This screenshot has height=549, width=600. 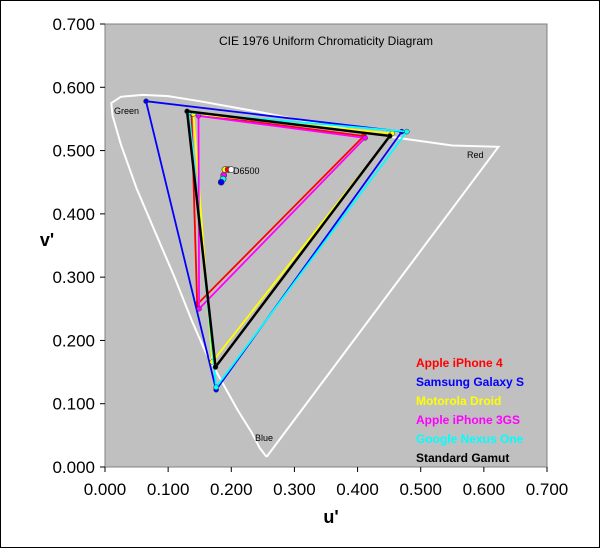 What do you see at coordinates (226, 176) in the screenshot?
I see `white-points` at bounding box center [226, 176].